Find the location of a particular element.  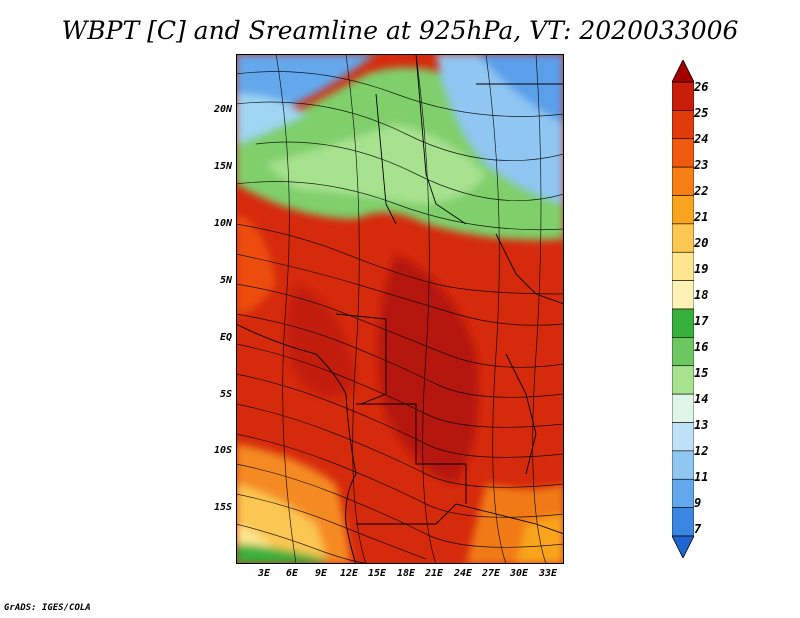

lat-tick-label: 5S is located at coordinates (225, 394).